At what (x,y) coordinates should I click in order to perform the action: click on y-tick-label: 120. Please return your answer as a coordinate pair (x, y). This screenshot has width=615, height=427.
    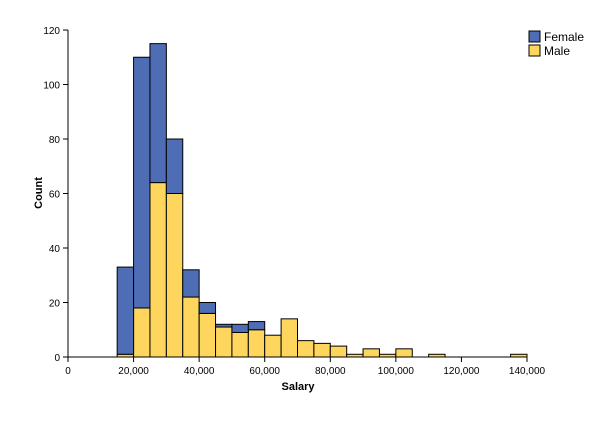
    Looking at the image, I should click on (51, 31).